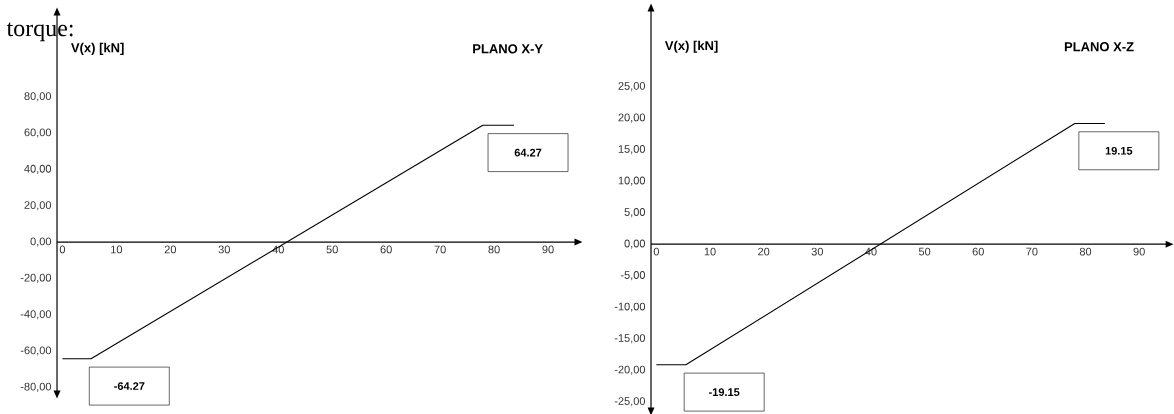 The width and height of the screenshot is (1174, 414). Describe the element at coordinates (38, 97) in the screenshot. I see `y-tick-label: 80,00` at that location.